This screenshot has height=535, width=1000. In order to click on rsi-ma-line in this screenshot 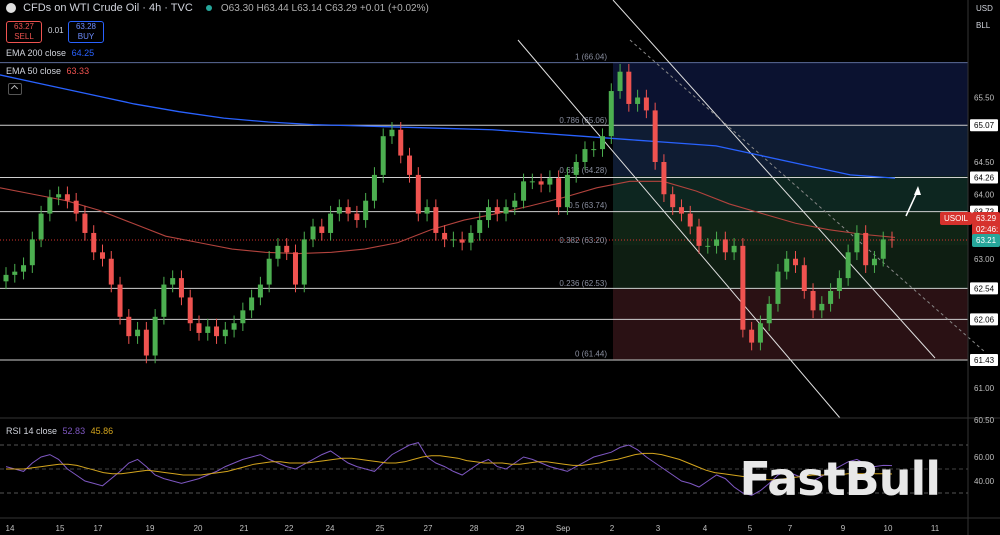, I will do `click(449, 466)`.